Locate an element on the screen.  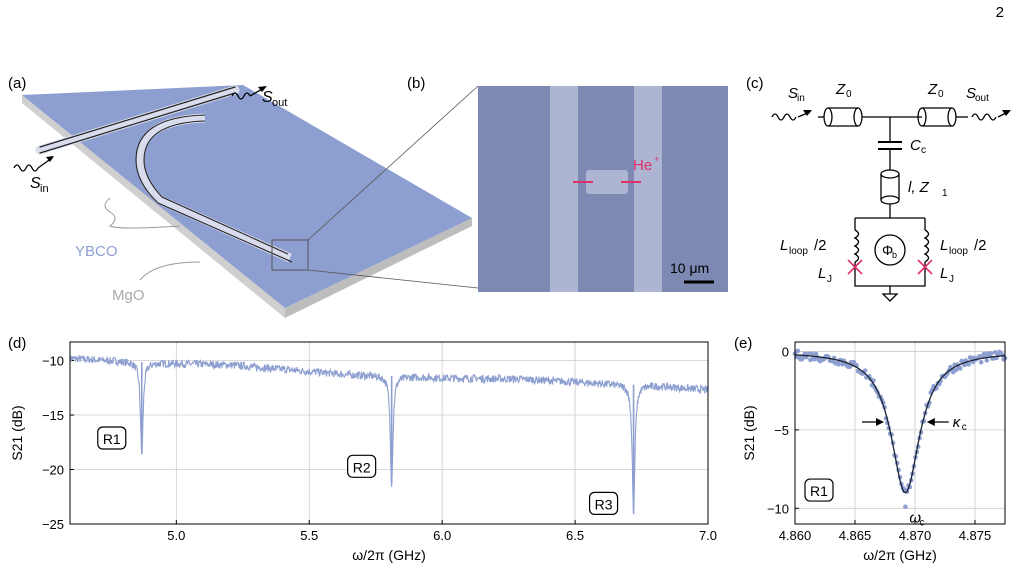
z0-left-cylinder is located at coordinates (843, 117).